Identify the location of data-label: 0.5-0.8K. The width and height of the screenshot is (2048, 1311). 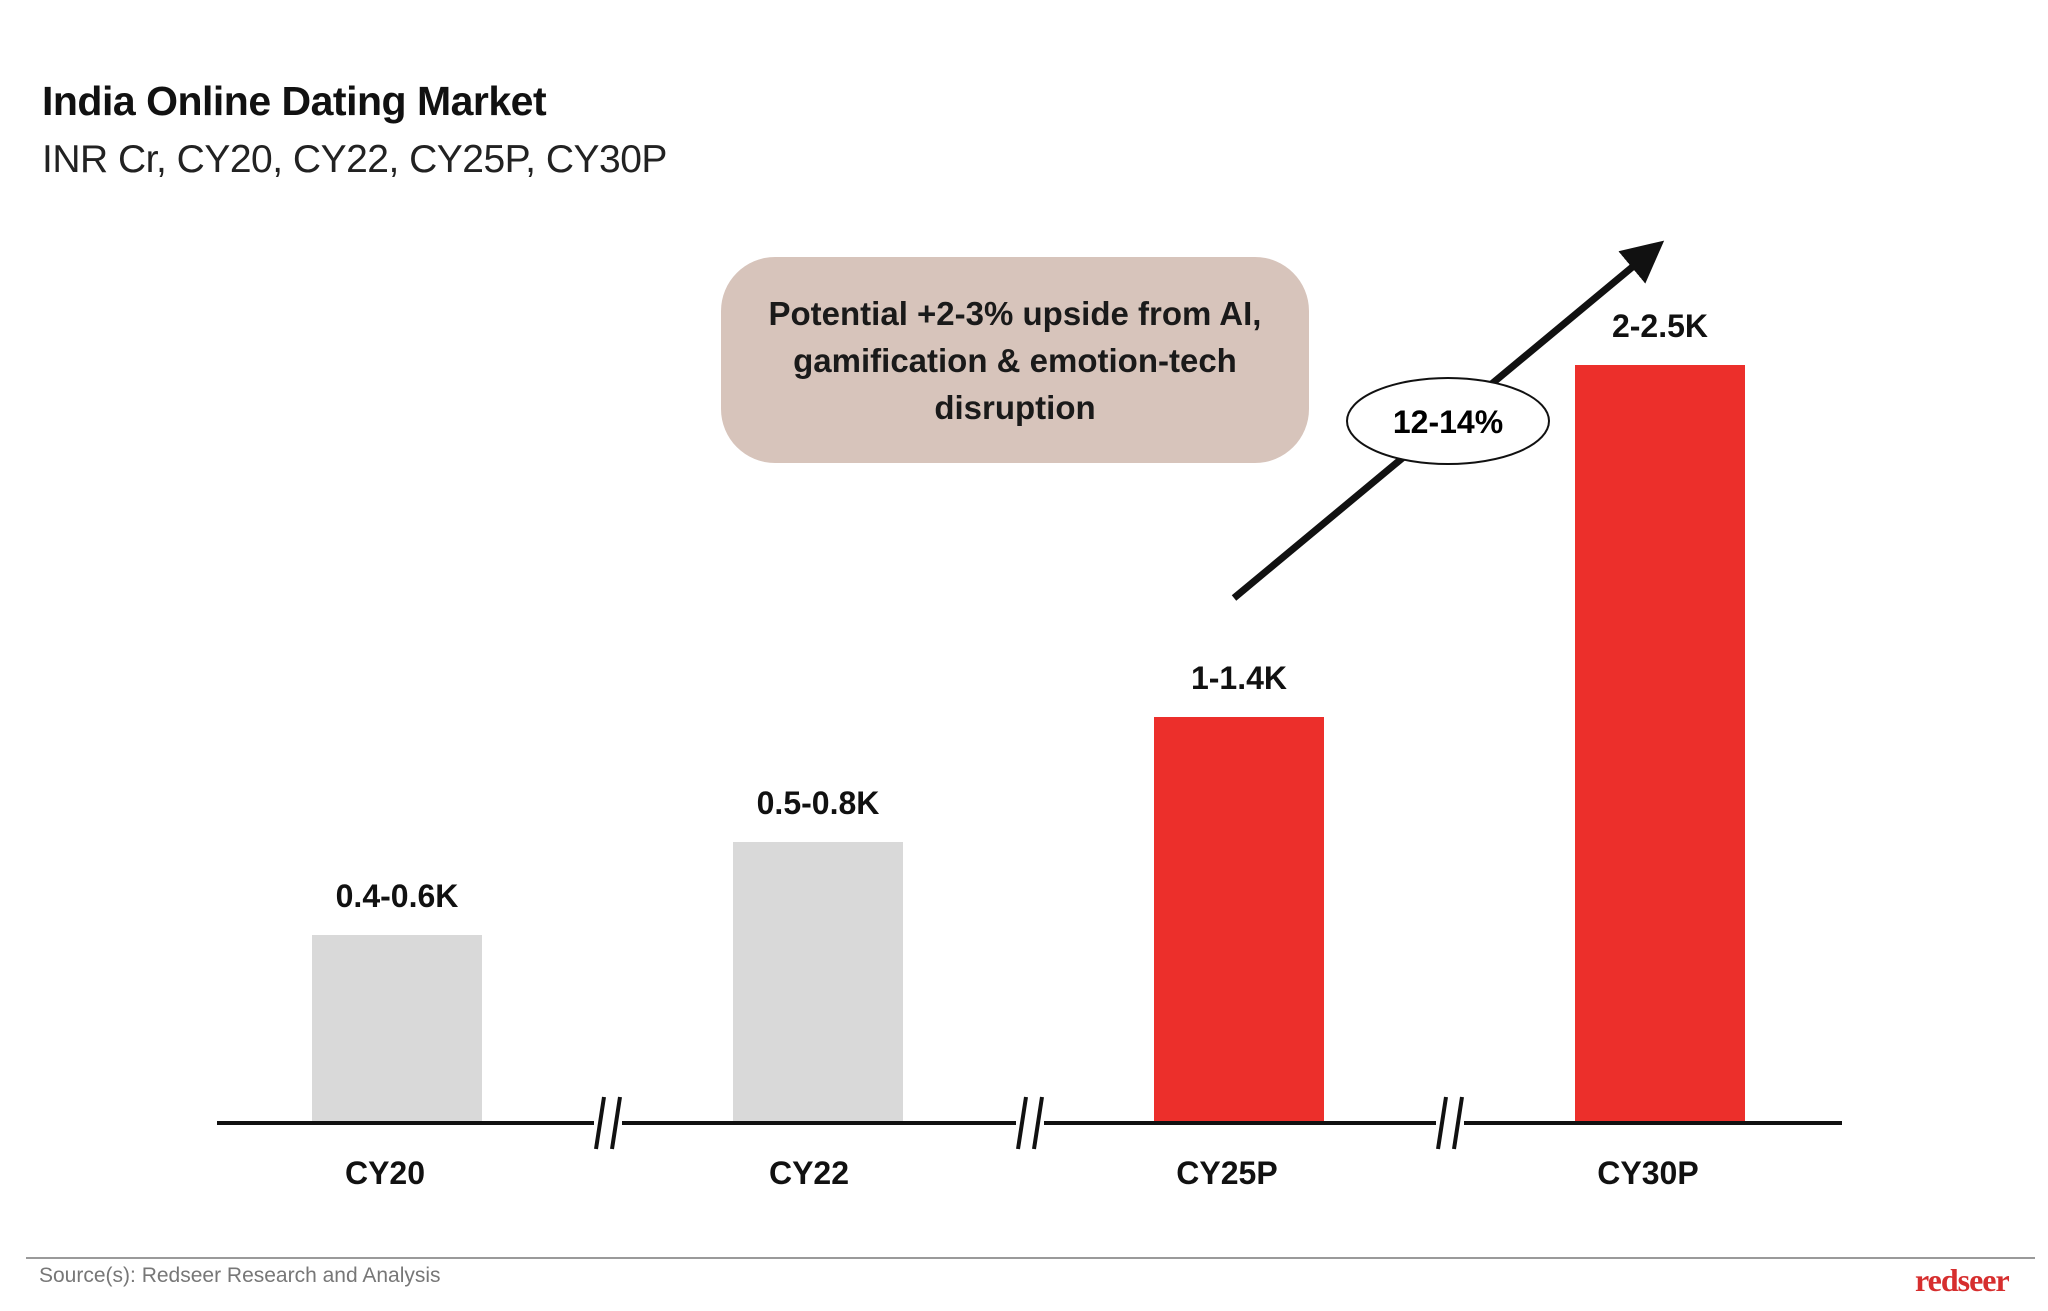
(818, 803).